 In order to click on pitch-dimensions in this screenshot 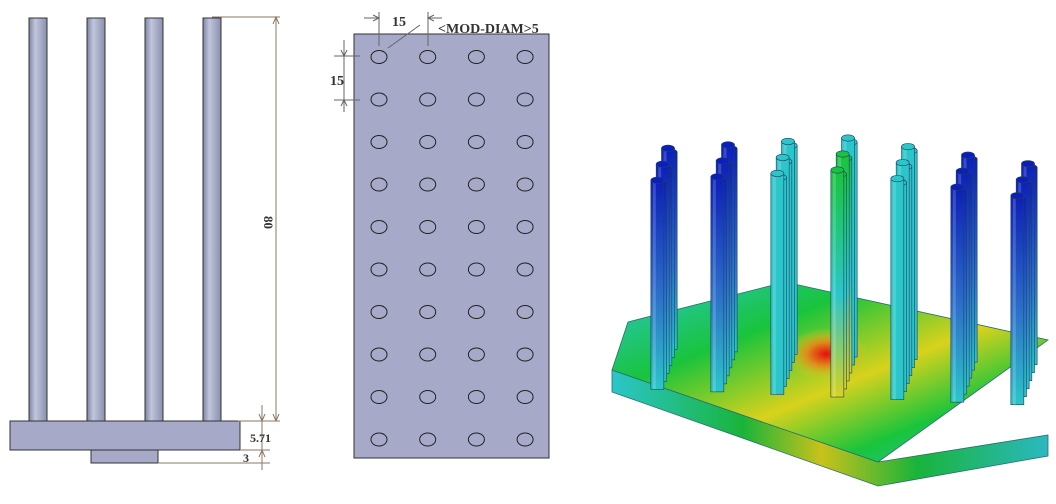, I will do `click(388, 62)`.